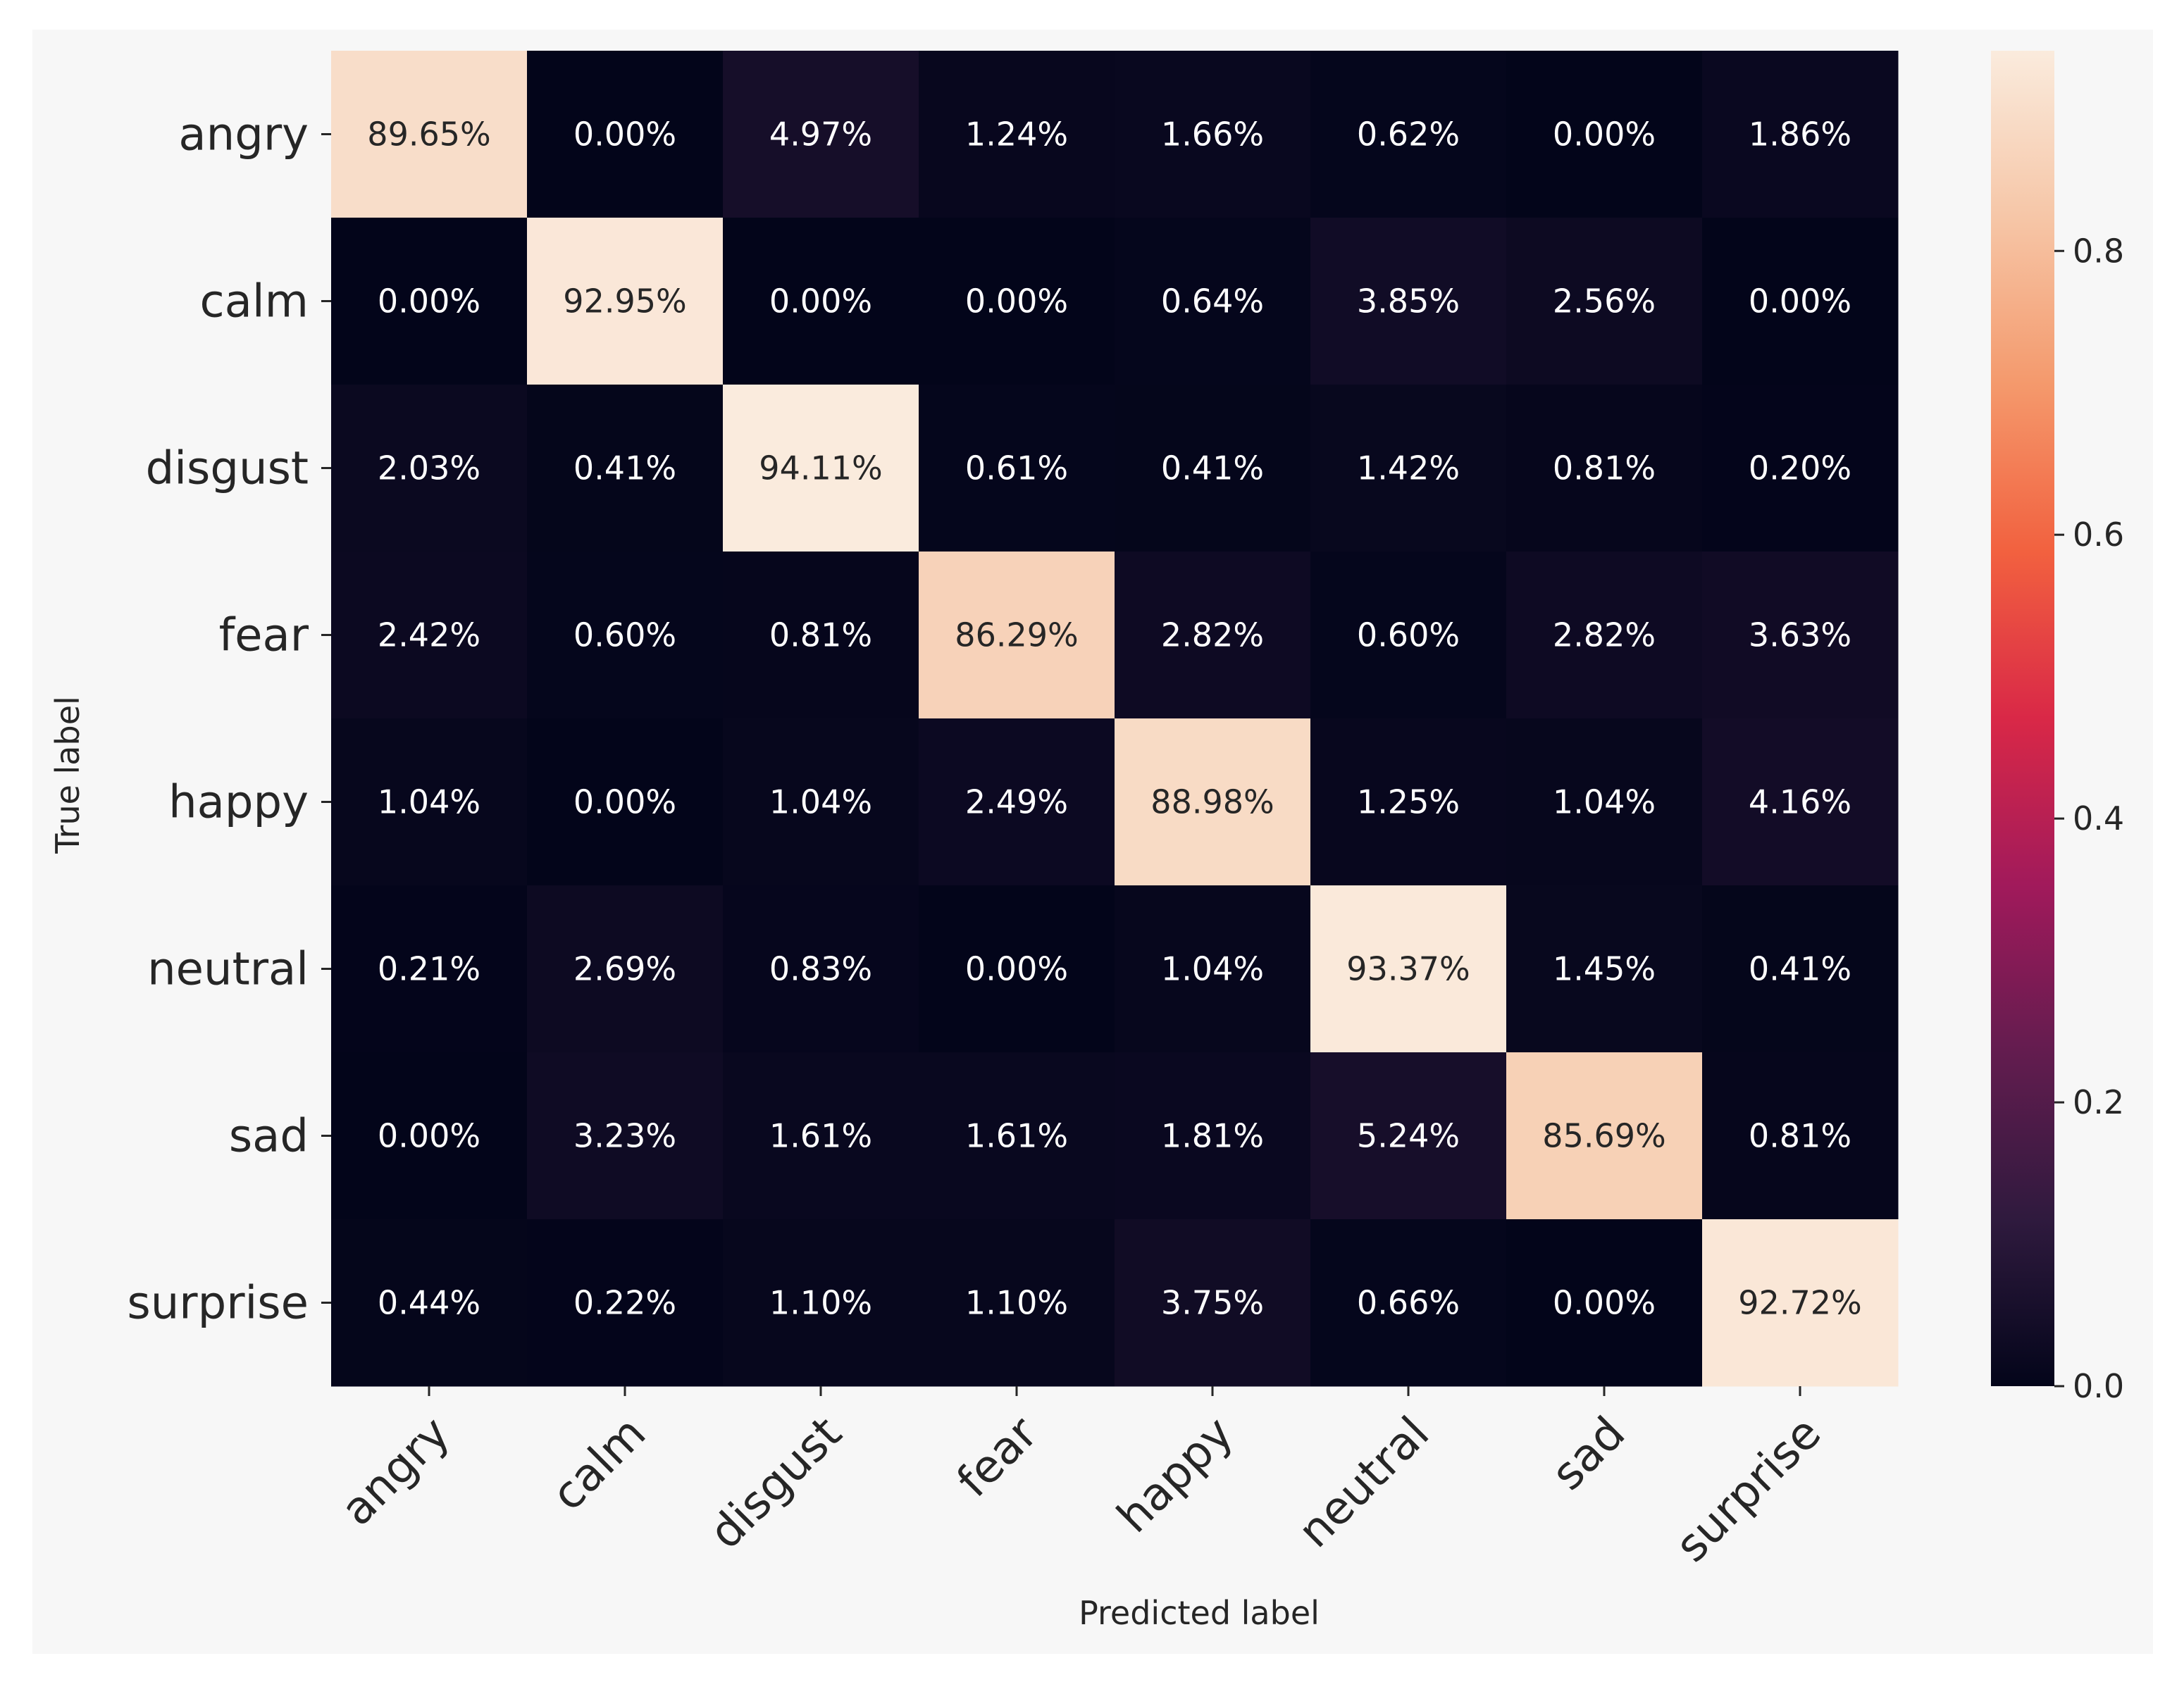  Describe the element at coordinates (395, 1471) in the screenshot. I see `x-tick-label-angry: angry` at that location.